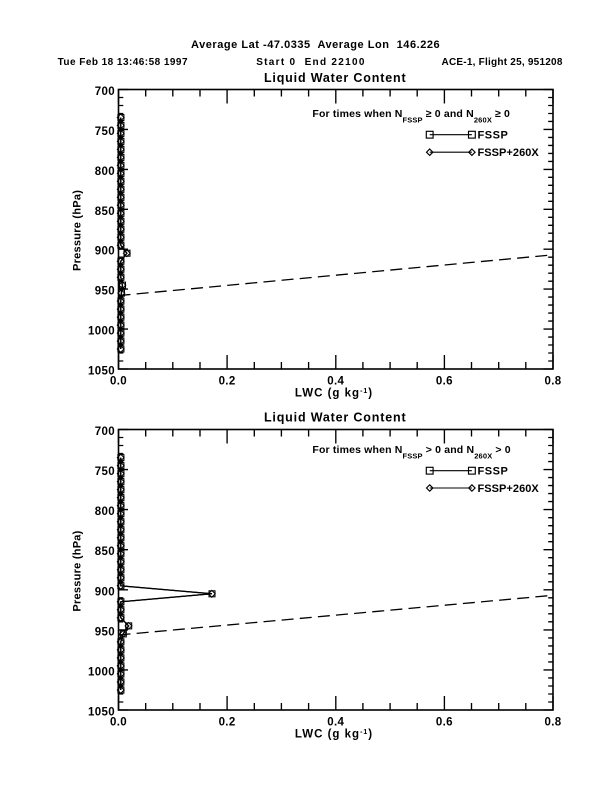  Describe the element at coordinates (123, 62) in the screenshot. I see `svg-text: Tue Feb 18 13:46:58 1997` at that location.